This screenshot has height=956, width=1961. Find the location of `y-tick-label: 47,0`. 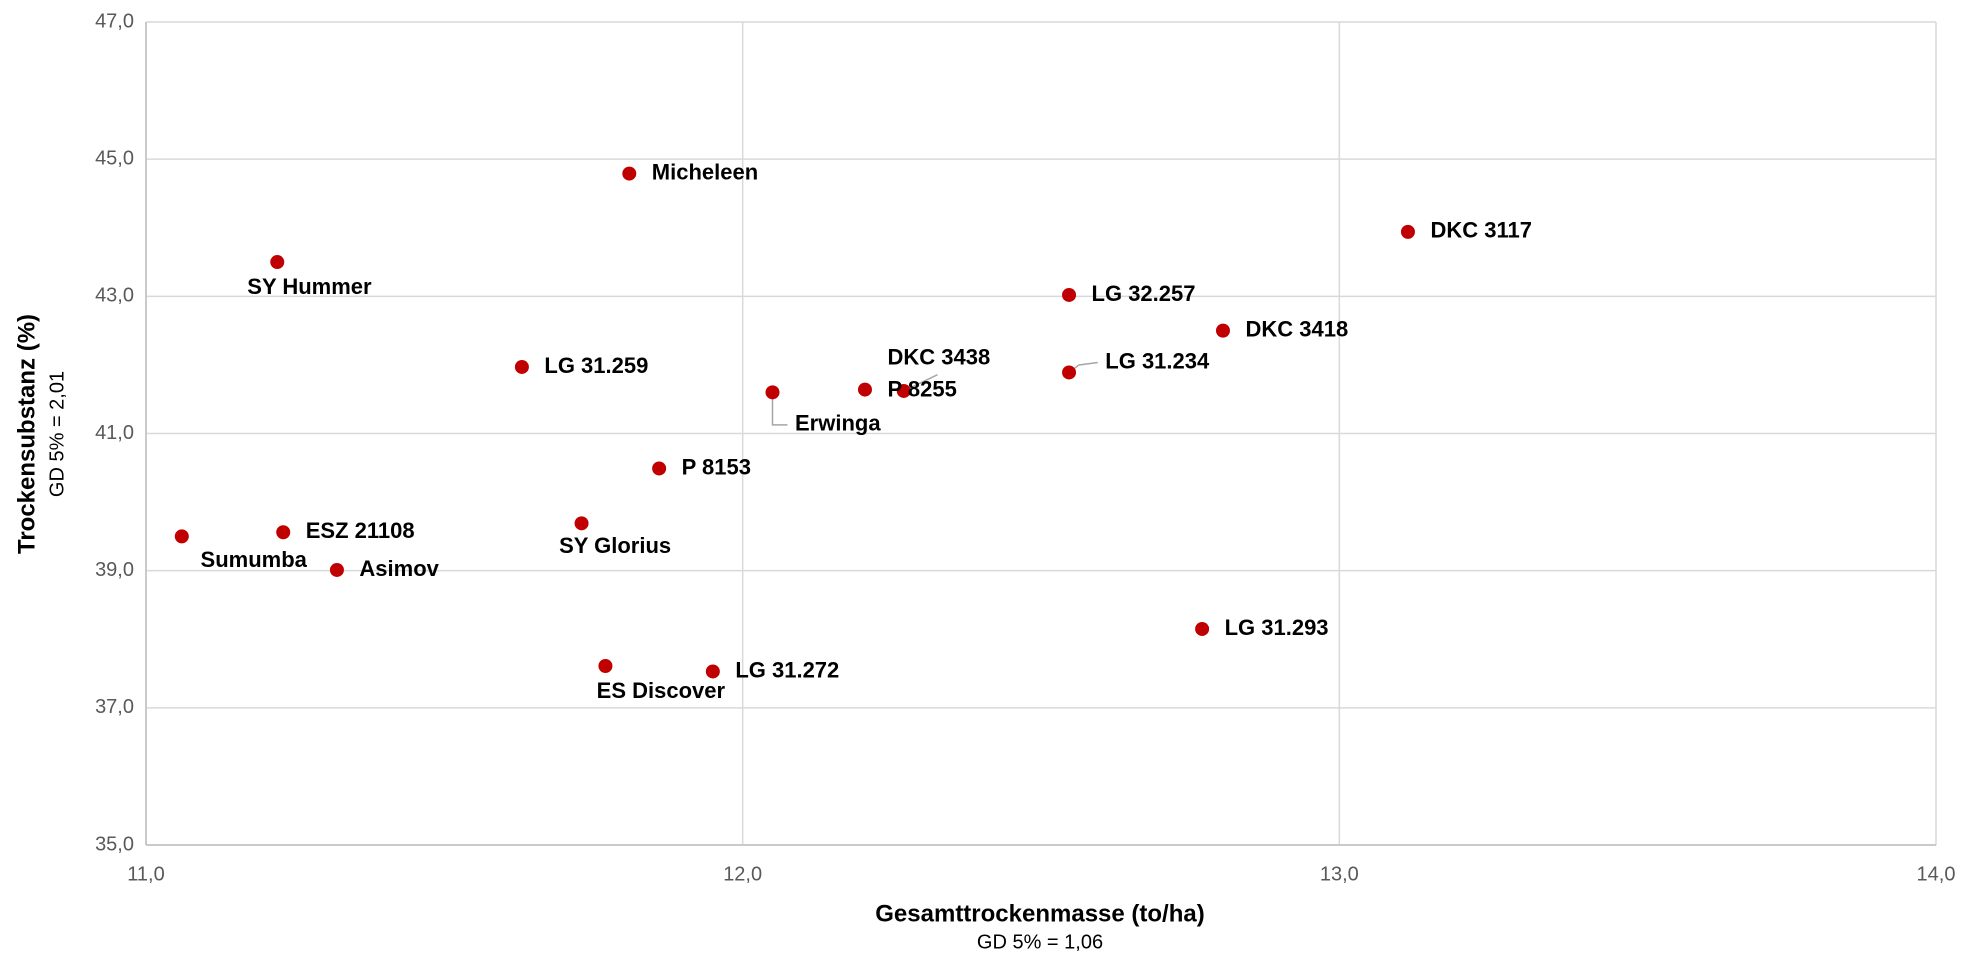

y-tick-label: 47,0 is located at coordinates (114, 21).